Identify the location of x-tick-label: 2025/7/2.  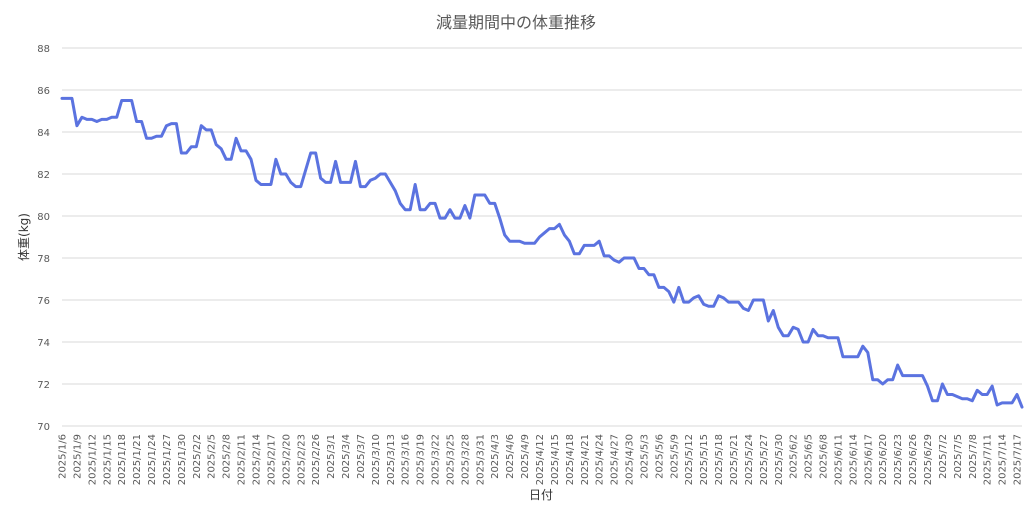
(943, 456).